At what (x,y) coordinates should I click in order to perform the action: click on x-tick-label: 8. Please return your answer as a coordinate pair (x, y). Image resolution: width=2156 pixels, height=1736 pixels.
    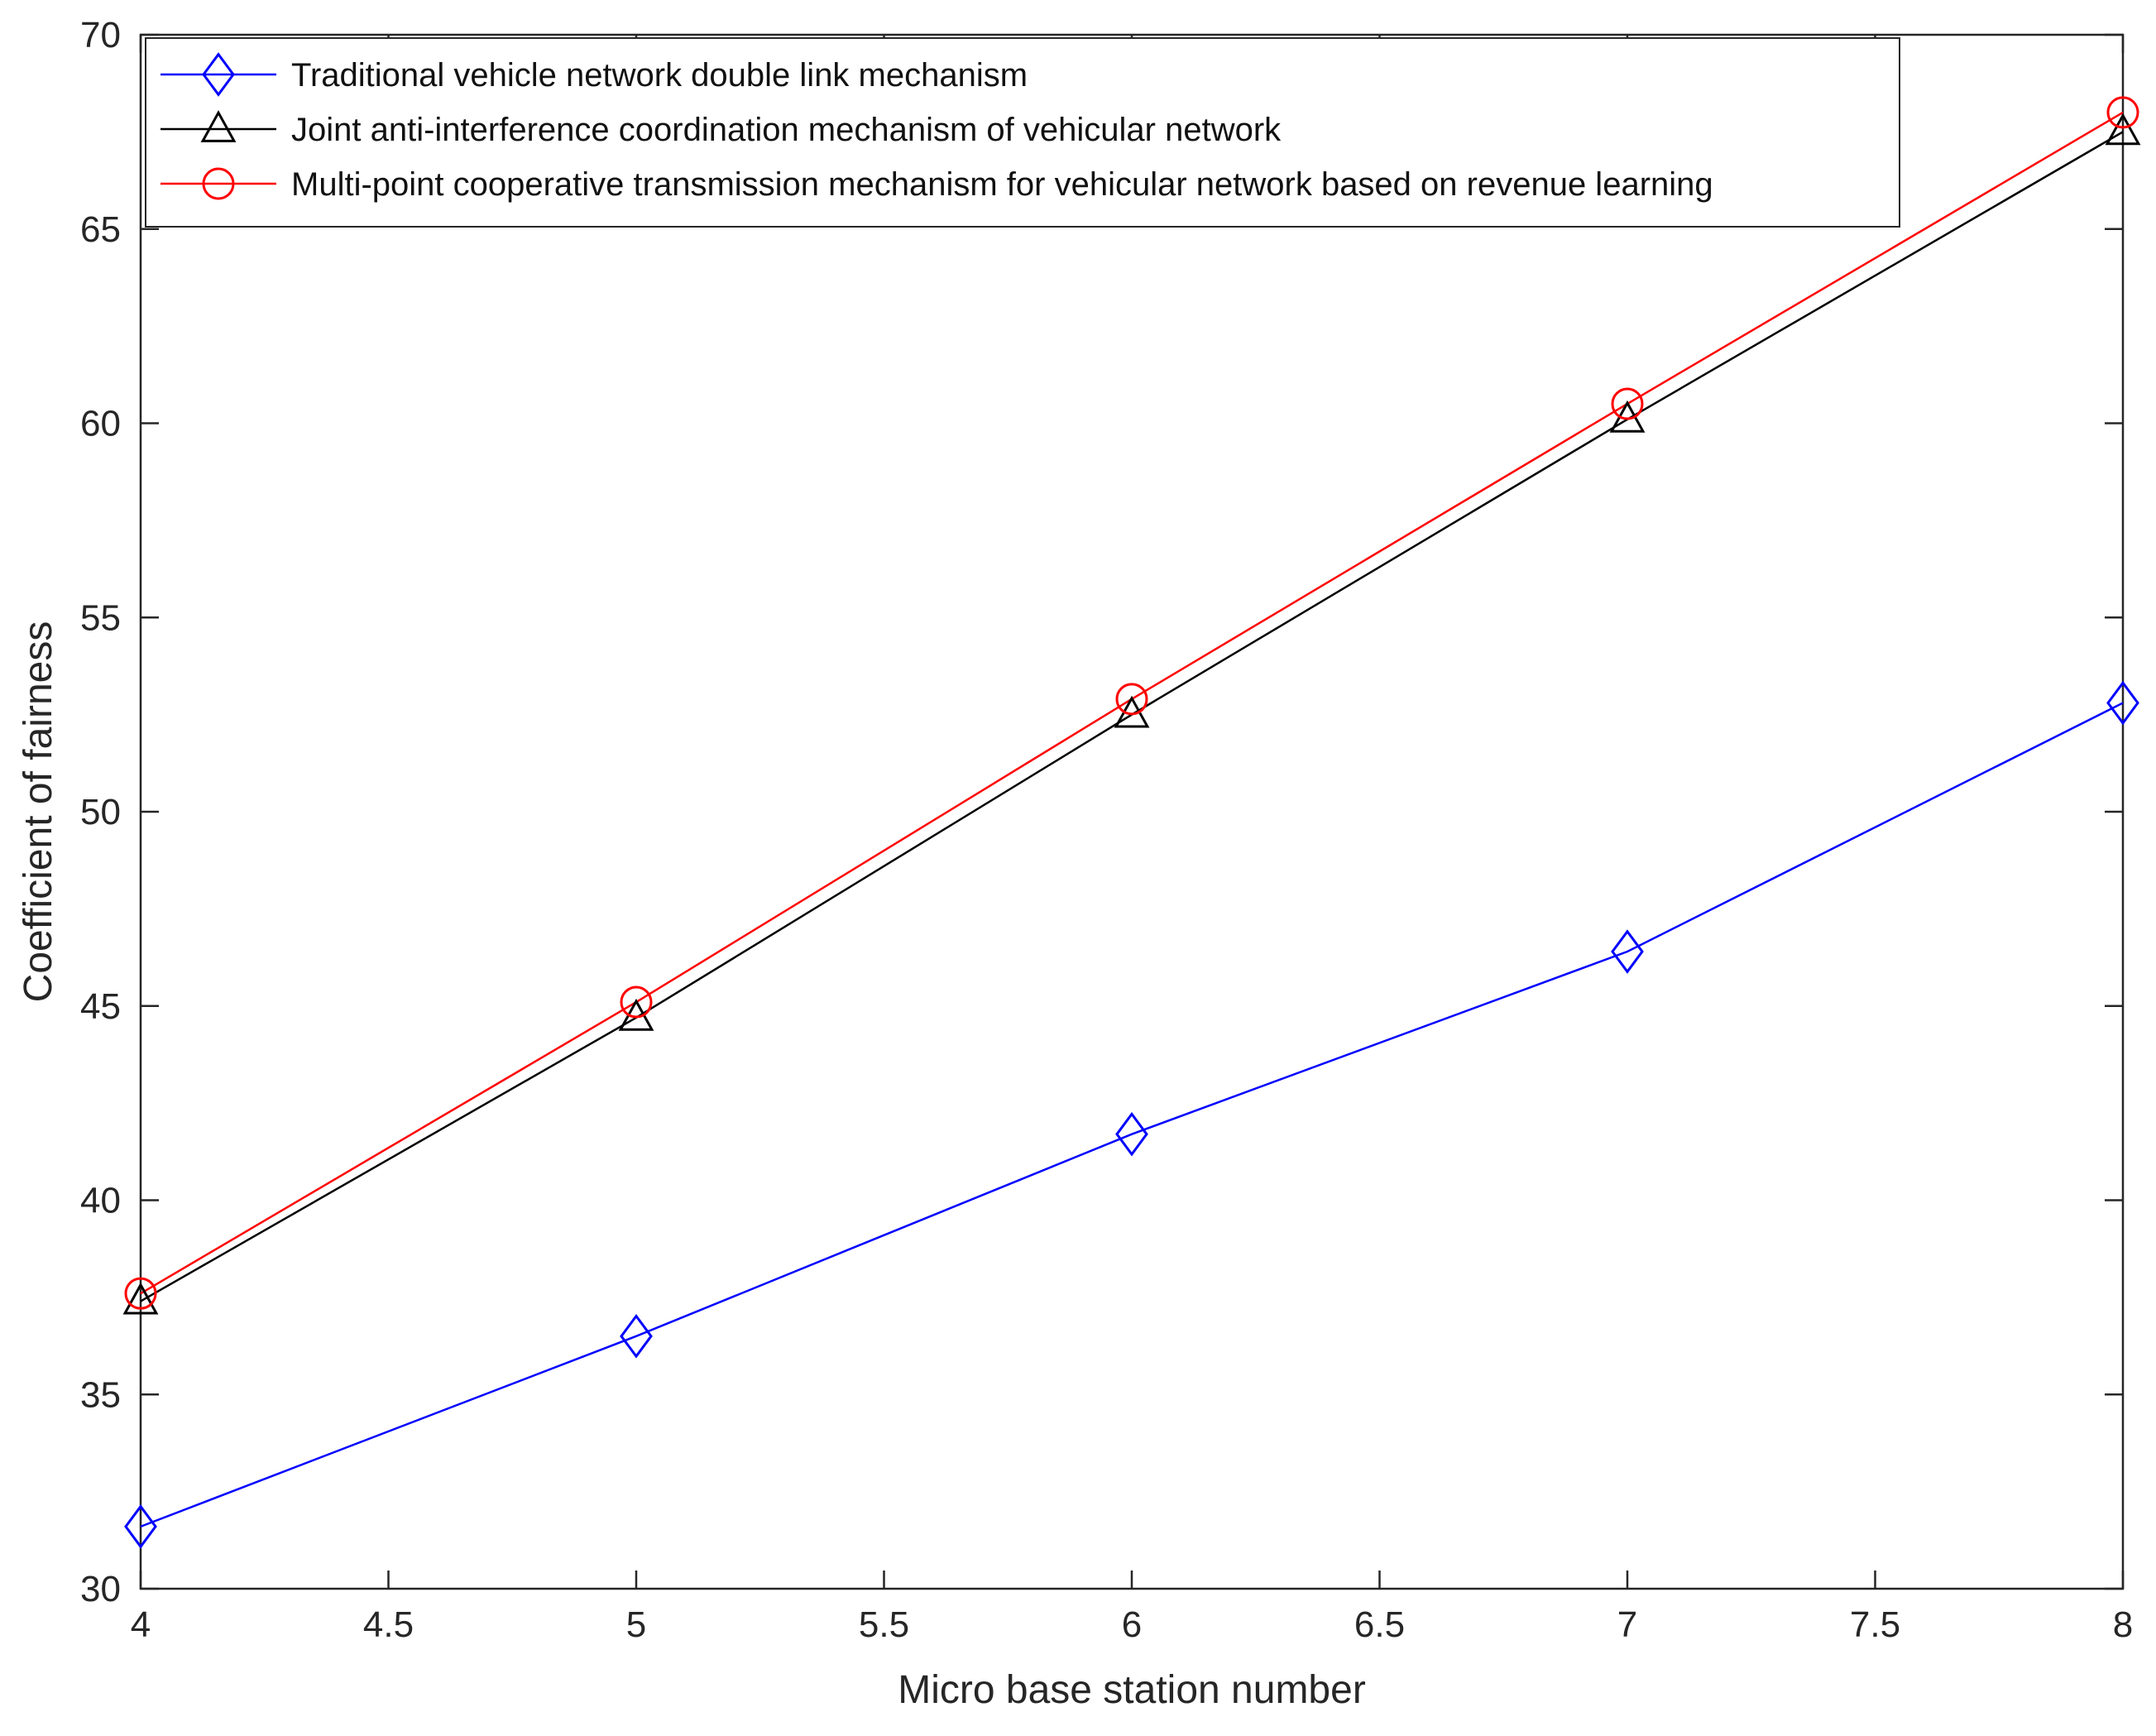
    Looking at the image, I should click on (2123, 1624).